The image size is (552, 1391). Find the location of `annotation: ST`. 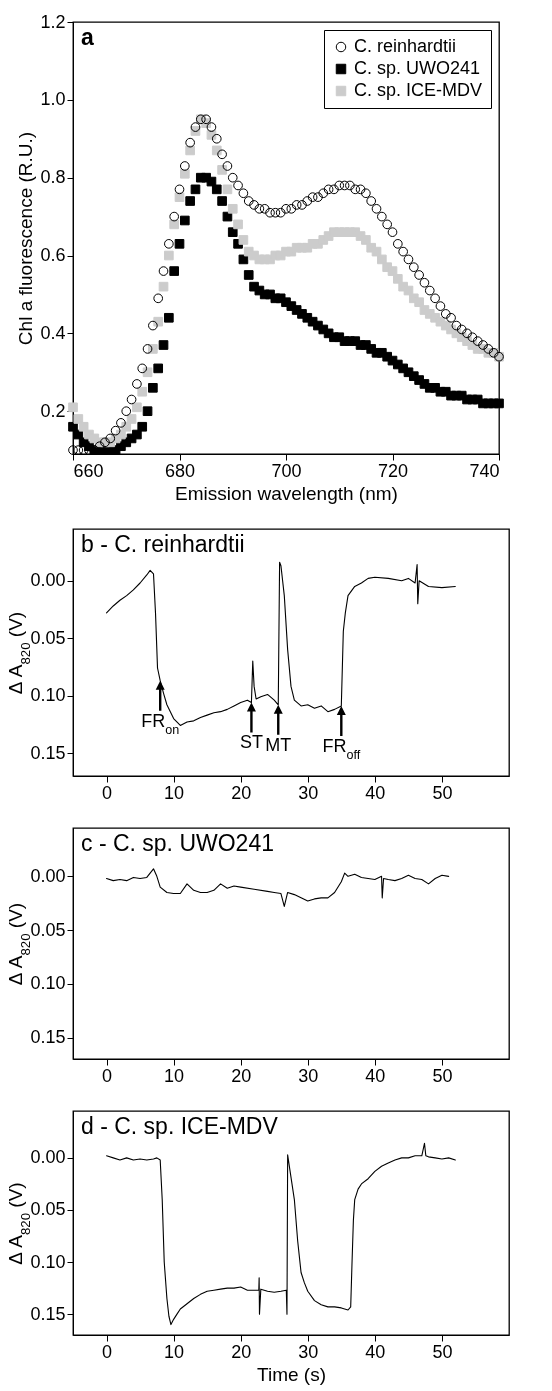

annotation: ST is located at coordinates (251, 742).